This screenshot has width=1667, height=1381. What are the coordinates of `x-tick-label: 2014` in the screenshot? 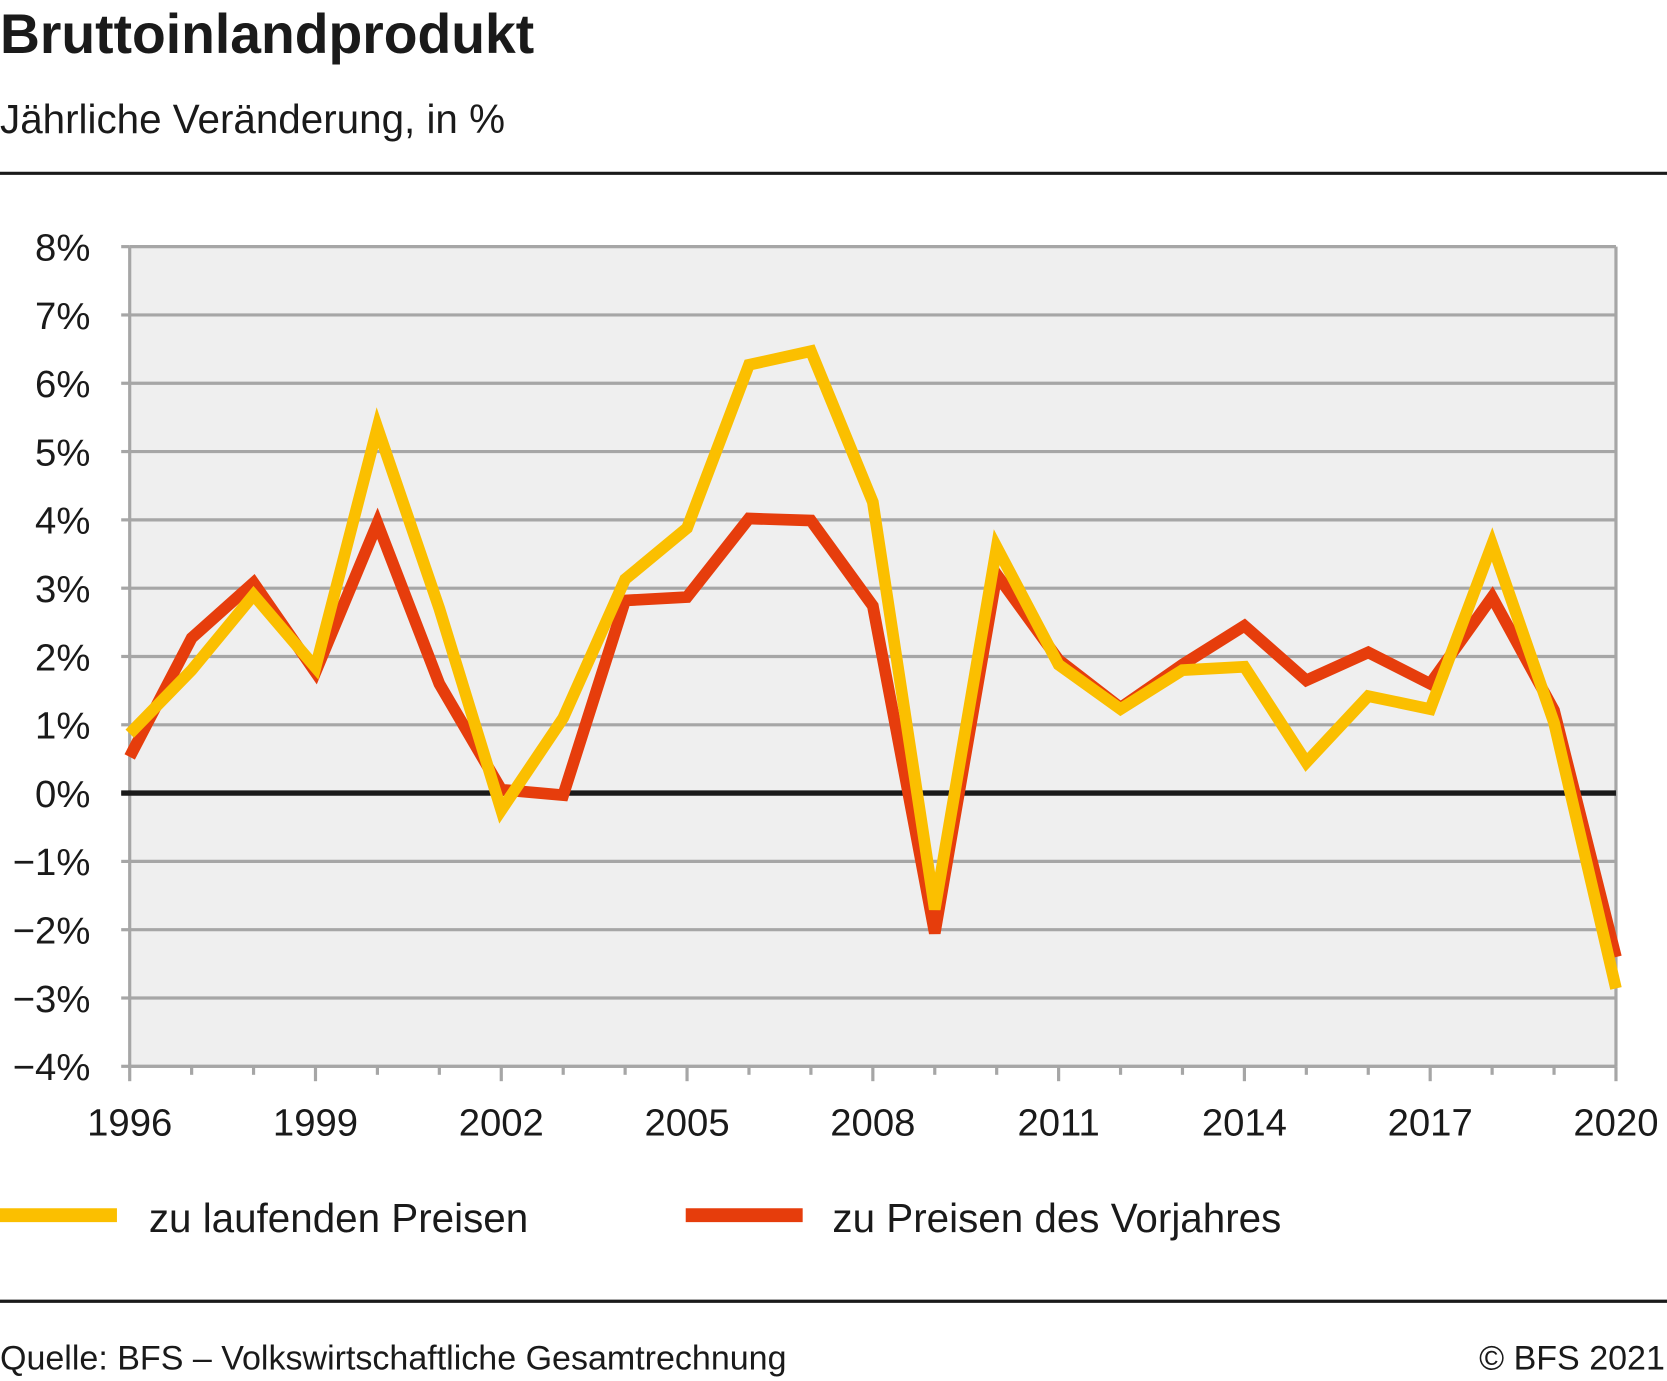 It's located at (1244, 1122).